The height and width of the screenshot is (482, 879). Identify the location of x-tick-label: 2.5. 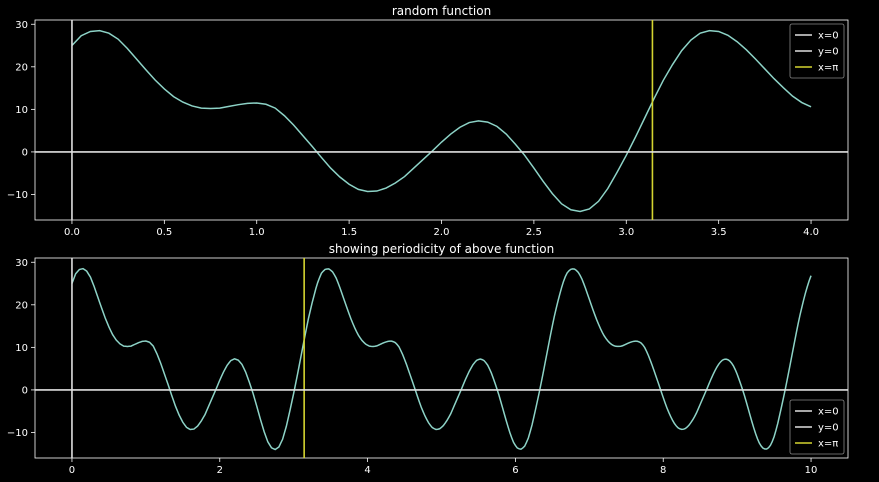
(534, 232).